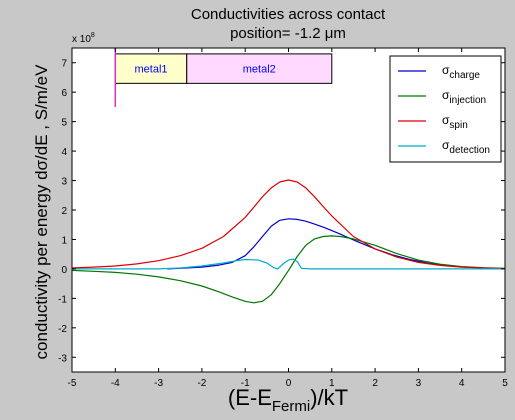 This screenshot has width=515, height=420. I want to click on y-tick-label: 2, so click(64, 211).